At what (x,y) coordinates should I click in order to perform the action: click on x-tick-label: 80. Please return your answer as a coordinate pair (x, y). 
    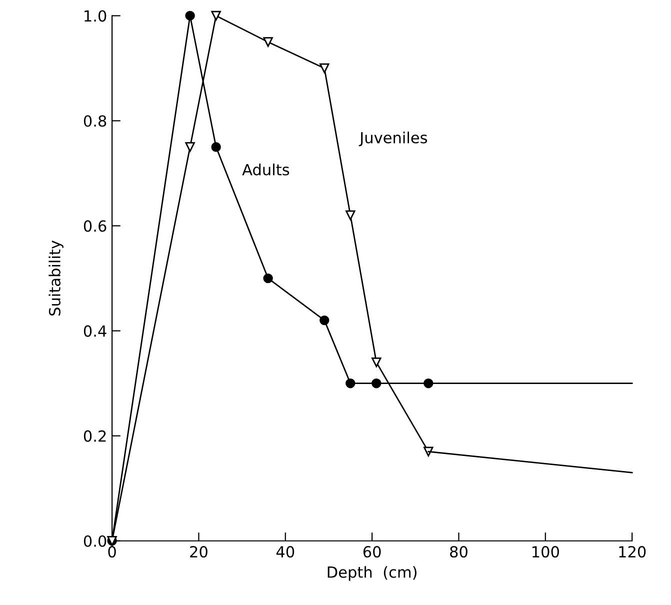
    Looking at the image, I should click on (459, 552).